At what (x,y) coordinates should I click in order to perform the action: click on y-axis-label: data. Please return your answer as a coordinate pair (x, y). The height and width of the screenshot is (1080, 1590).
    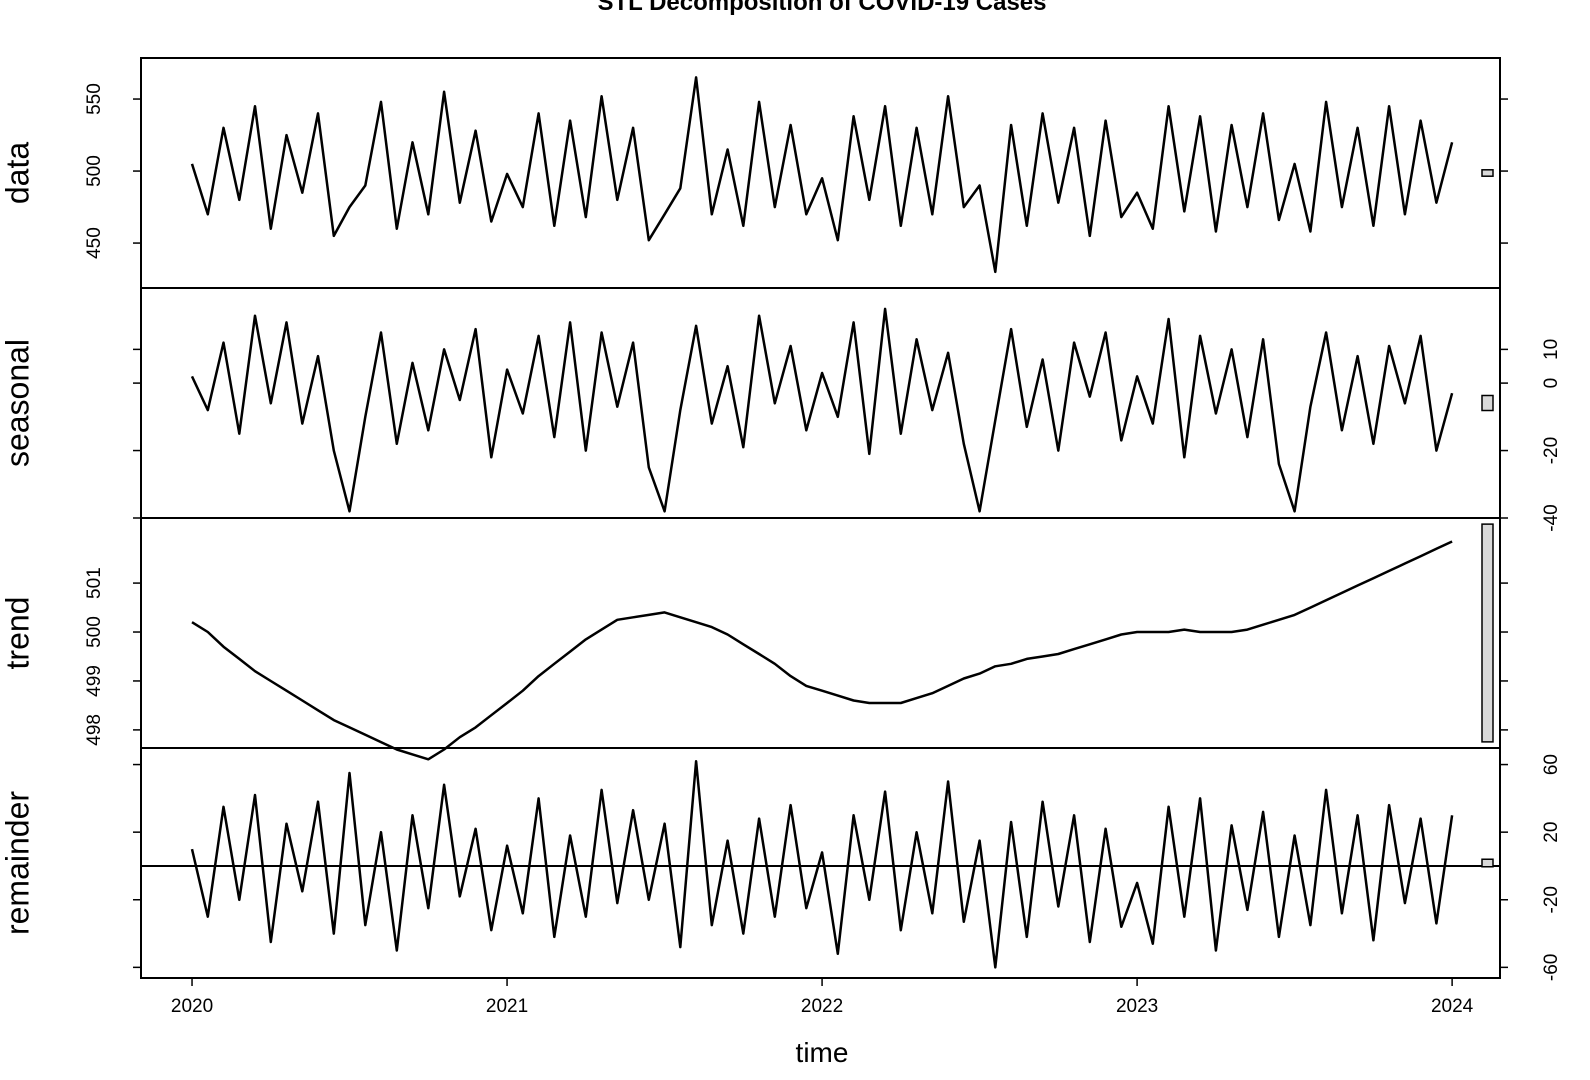
    Looking at the image, I should click on (17, 173).